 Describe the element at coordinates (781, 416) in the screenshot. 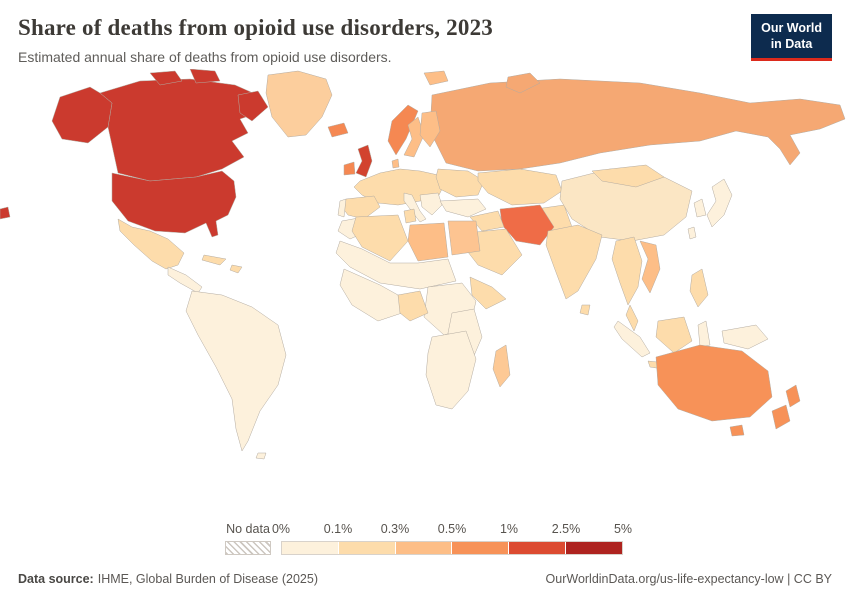

I see `region-new-zealand-south` at that location.